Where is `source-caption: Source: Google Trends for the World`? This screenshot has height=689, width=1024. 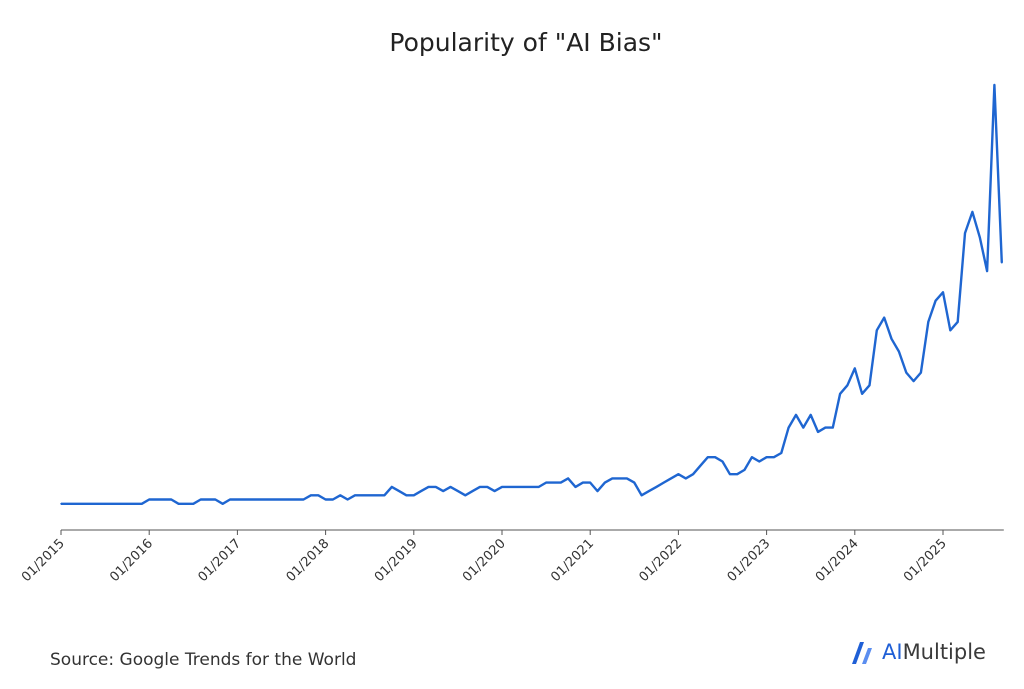 source-caption: Source: Google Trends for the World is located at coordinates (203, 660).